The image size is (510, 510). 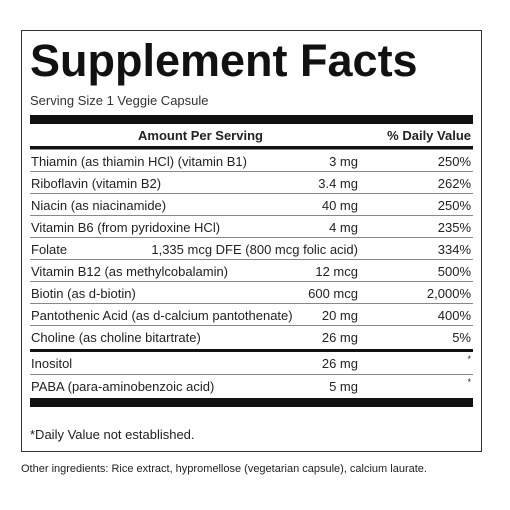 What do you see at coordinates (99, 205) in the screenshot?
I see `nutrient-name: Niacin (as niacinamide)` at bounding box center [99, 205].